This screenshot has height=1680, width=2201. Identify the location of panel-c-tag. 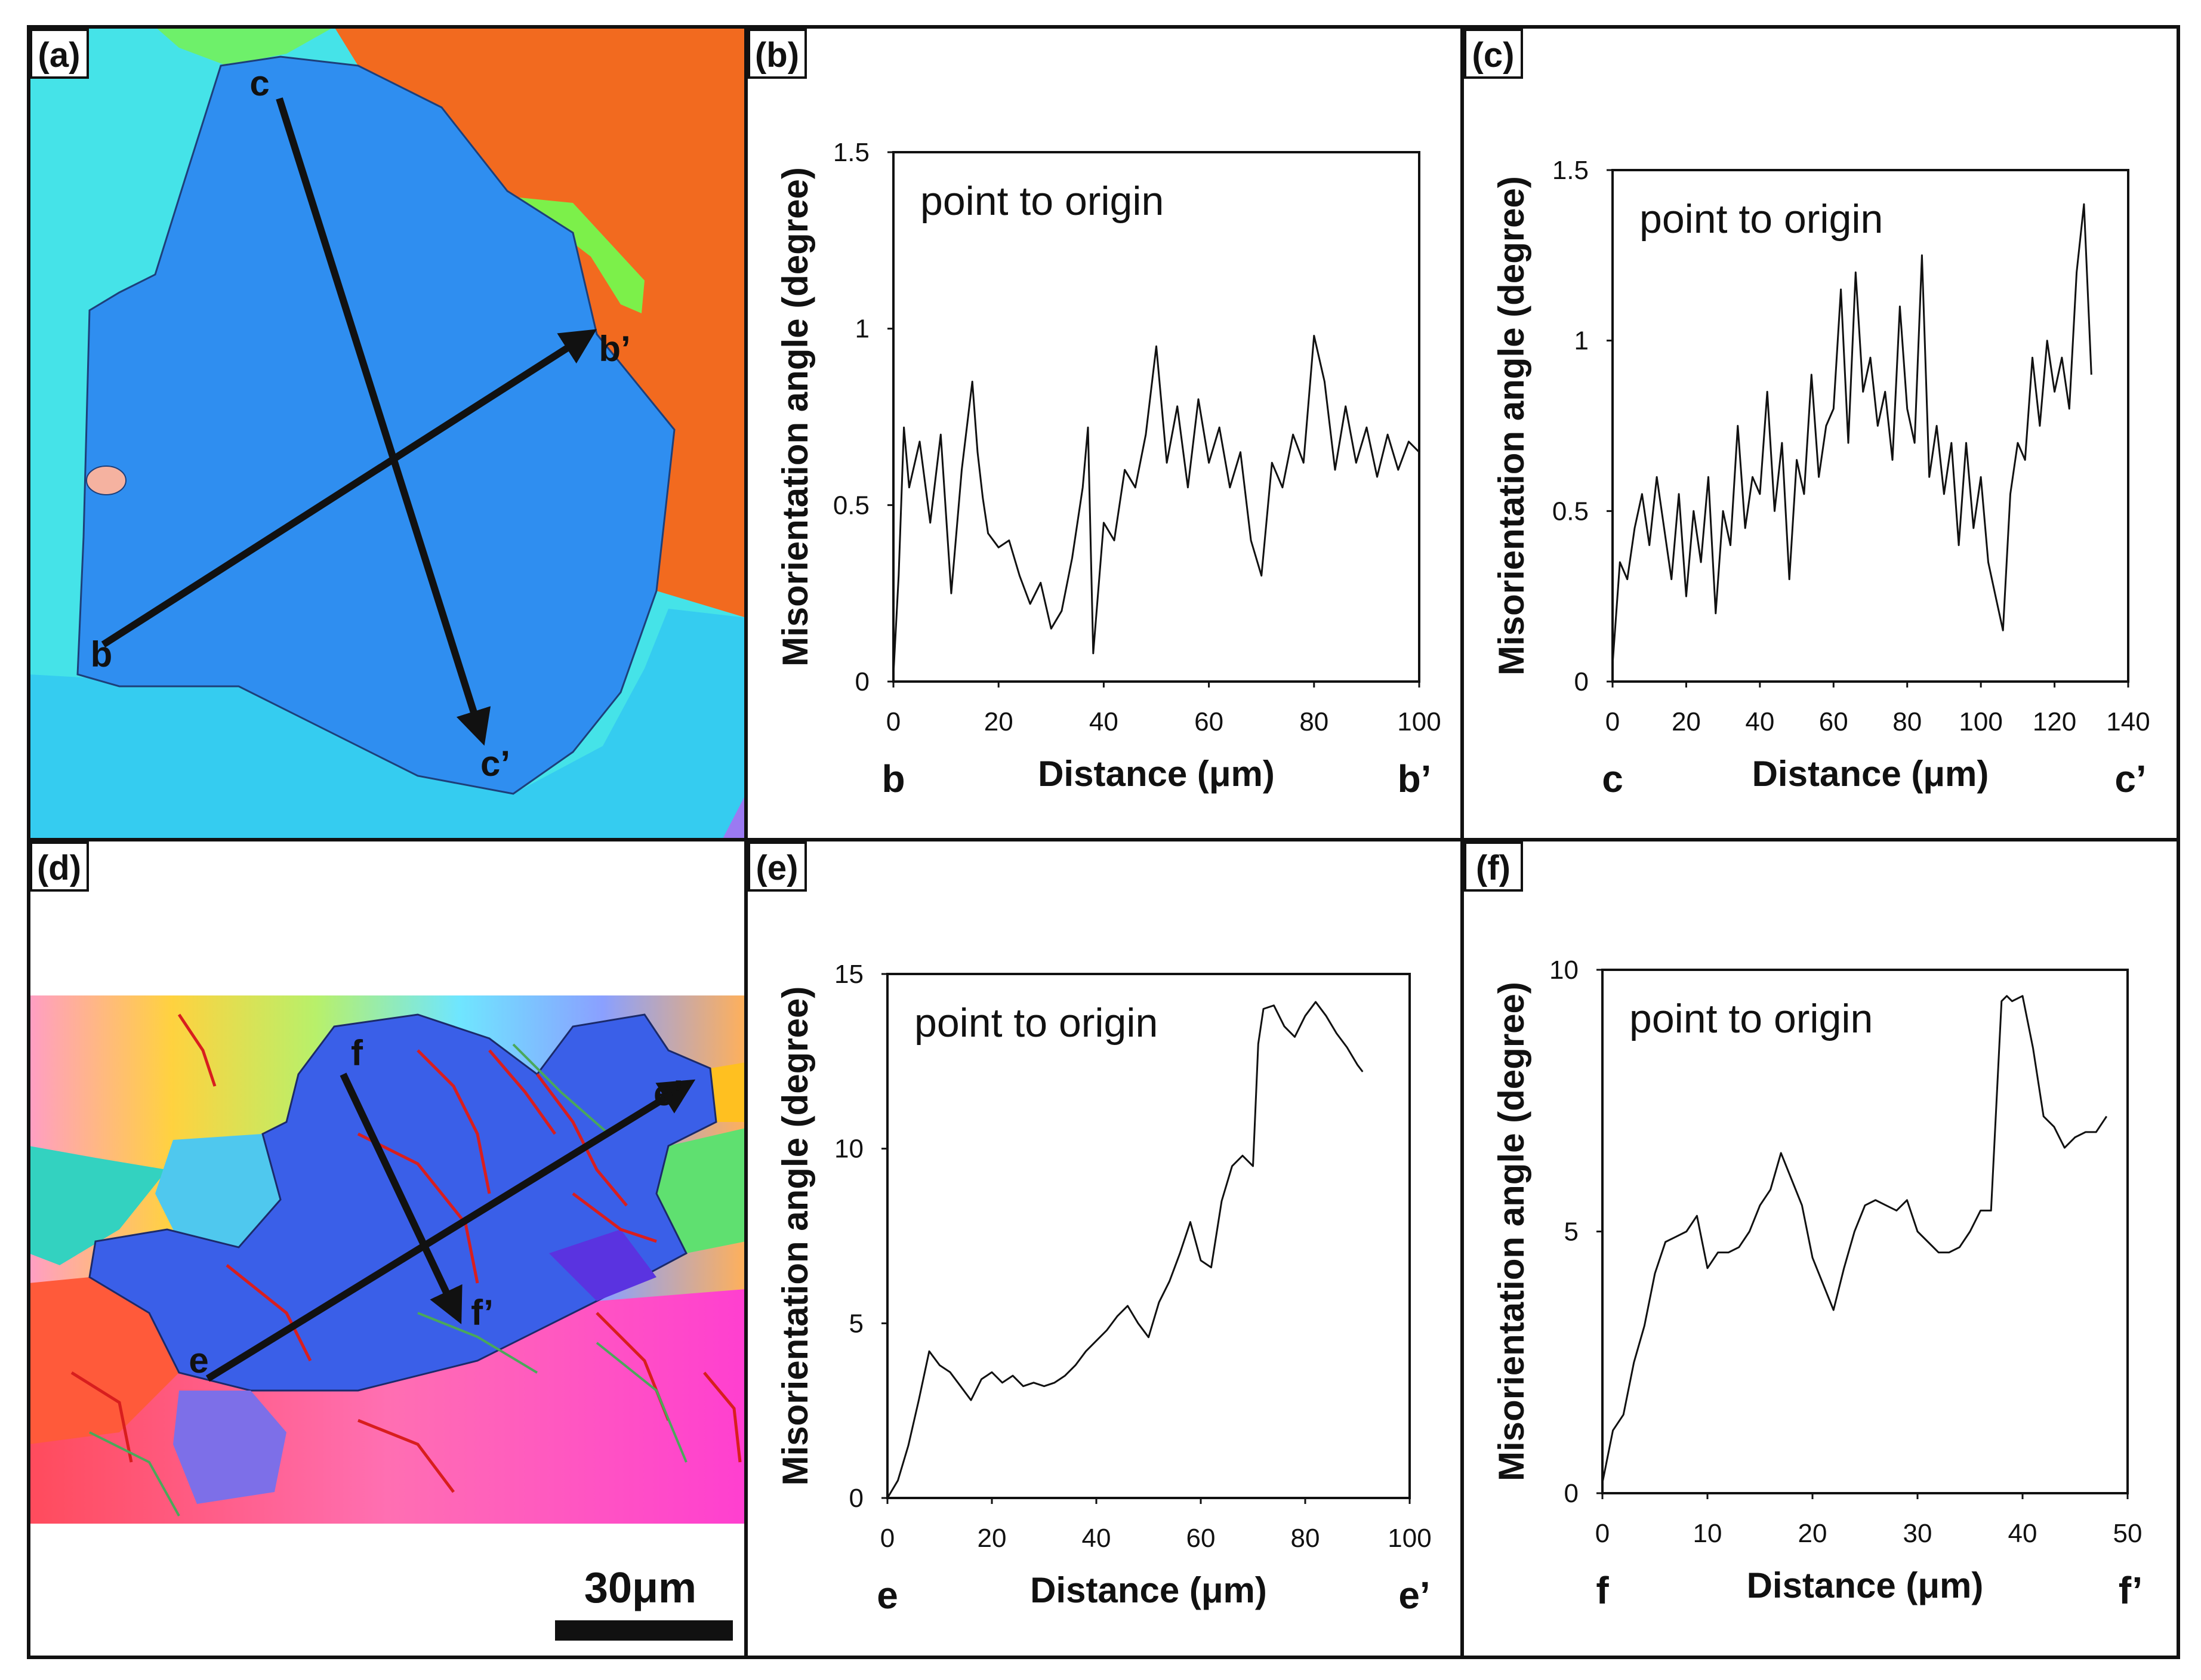
(1493, 54).